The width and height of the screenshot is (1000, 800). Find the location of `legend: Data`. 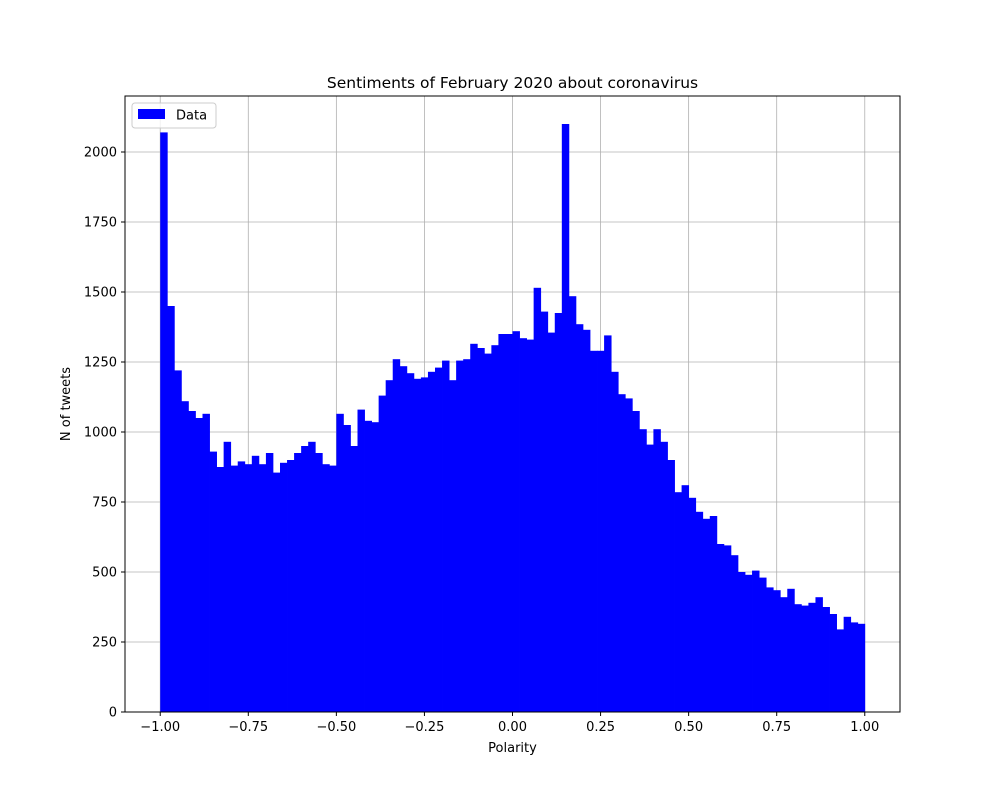

legend: Data is located at coordinates (174, 115).